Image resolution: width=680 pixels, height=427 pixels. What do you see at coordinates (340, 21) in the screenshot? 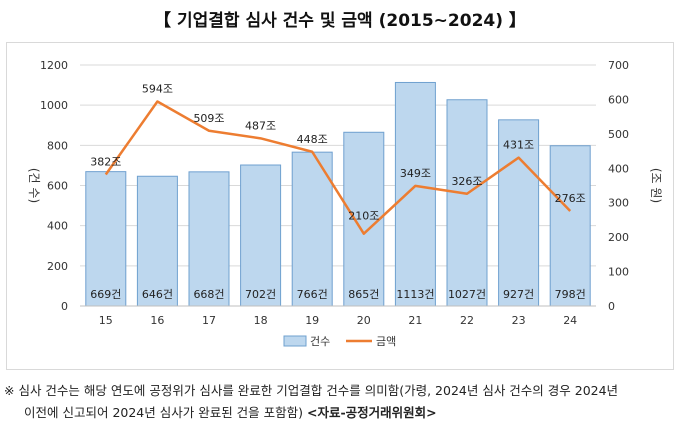
I see `chart-title: 【 기업결합 심사 건수 및 금액 (2015~2024) 】` at bounding box center [340, 21].